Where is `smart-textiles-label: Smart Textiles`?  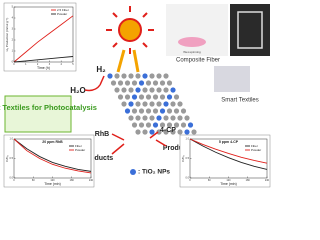
smart-textiles-label: Smart Textiles is located at coordinates (240, 101).